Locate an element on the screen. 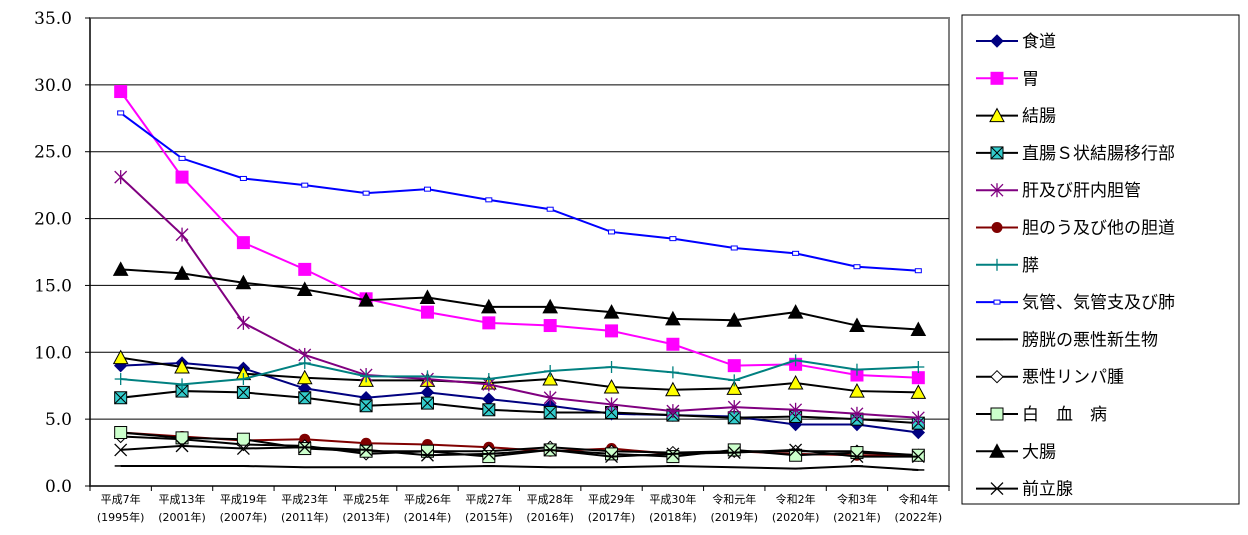  x-tick-label: 令和3年 is located at coordinates (857, 499).